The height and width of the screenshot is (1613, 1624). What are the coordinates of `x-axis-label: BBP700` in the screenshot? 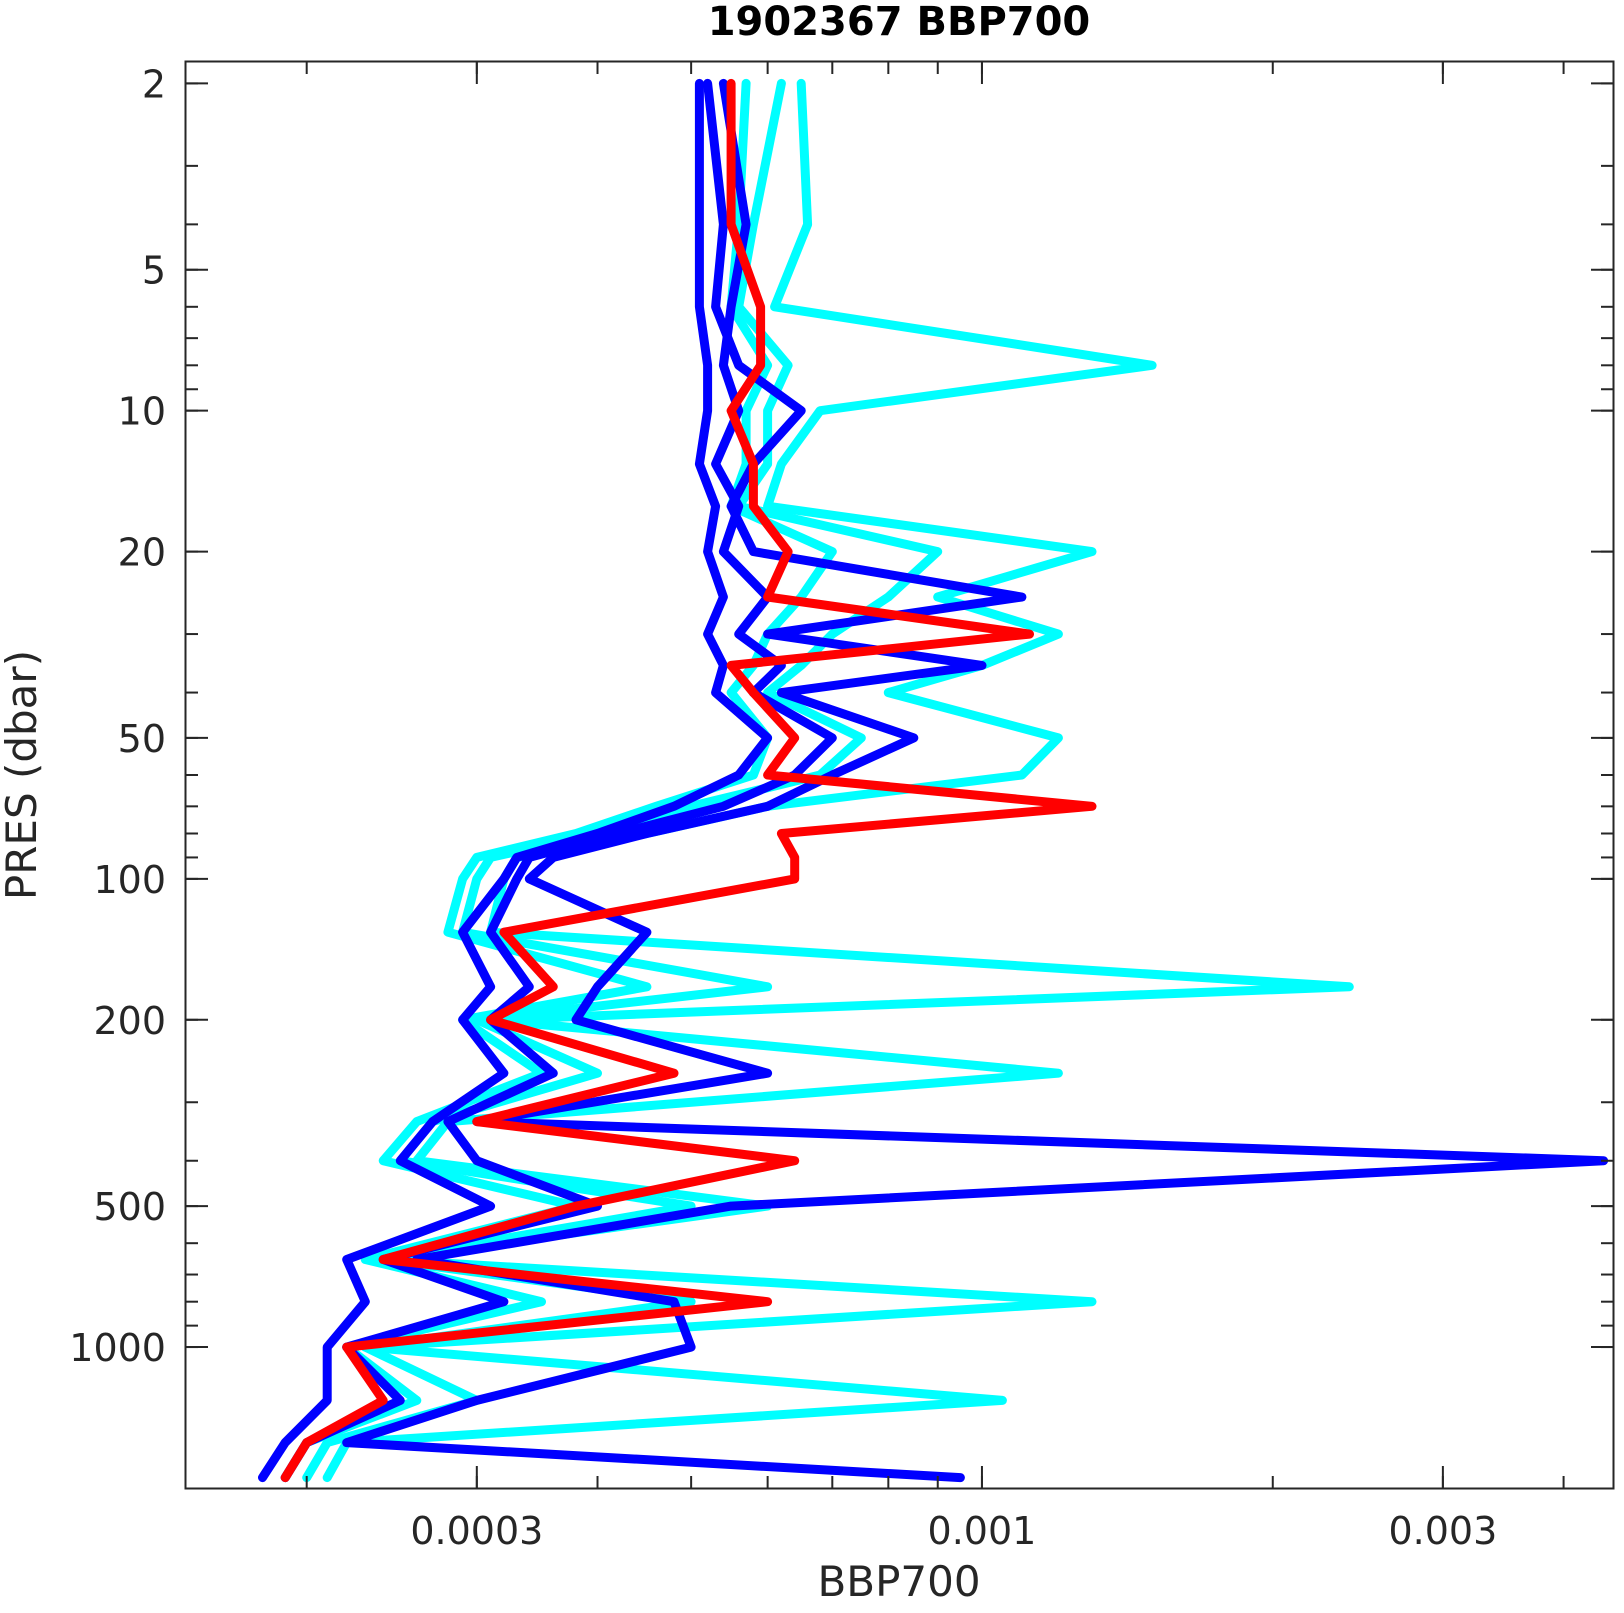 It's located at (898, 1581).